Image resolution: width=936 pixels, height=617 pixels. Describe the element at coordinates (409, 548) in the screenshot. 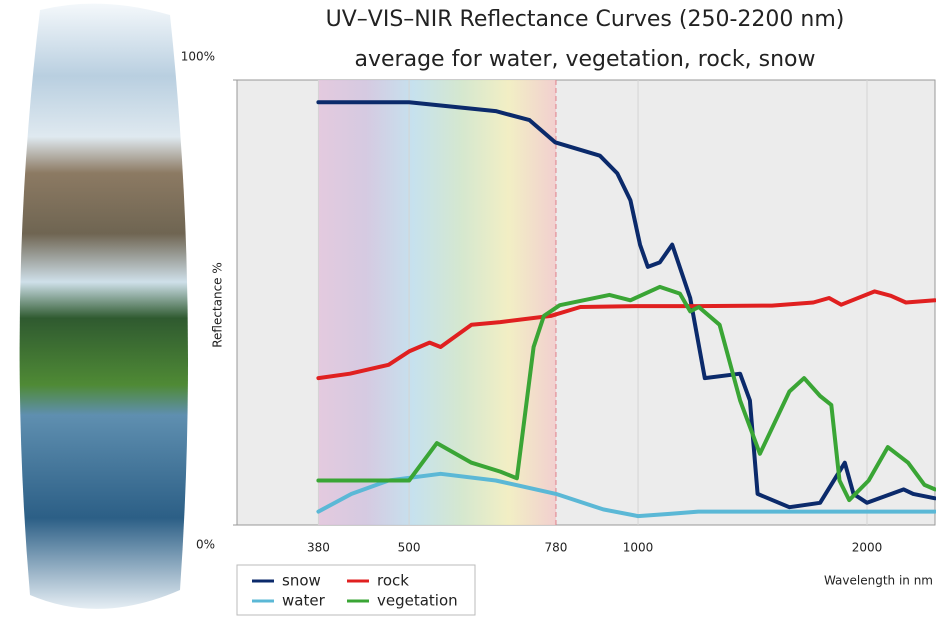

I see `x-tick-label: 500` at that location.